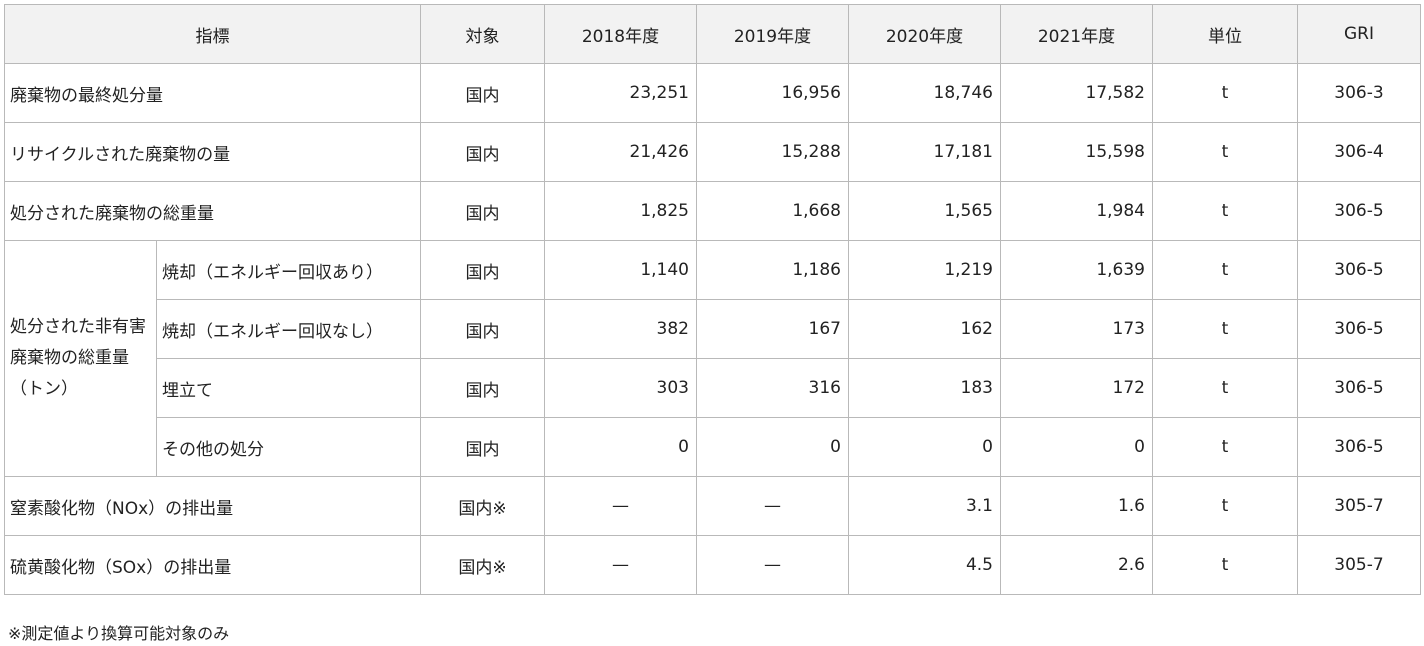 This screenshot has height=646, width=1424. What do you see at coordinates (1359, 34) in the screenshot?
I see `header-gri: GRI` at bounding box center [1359, 34].